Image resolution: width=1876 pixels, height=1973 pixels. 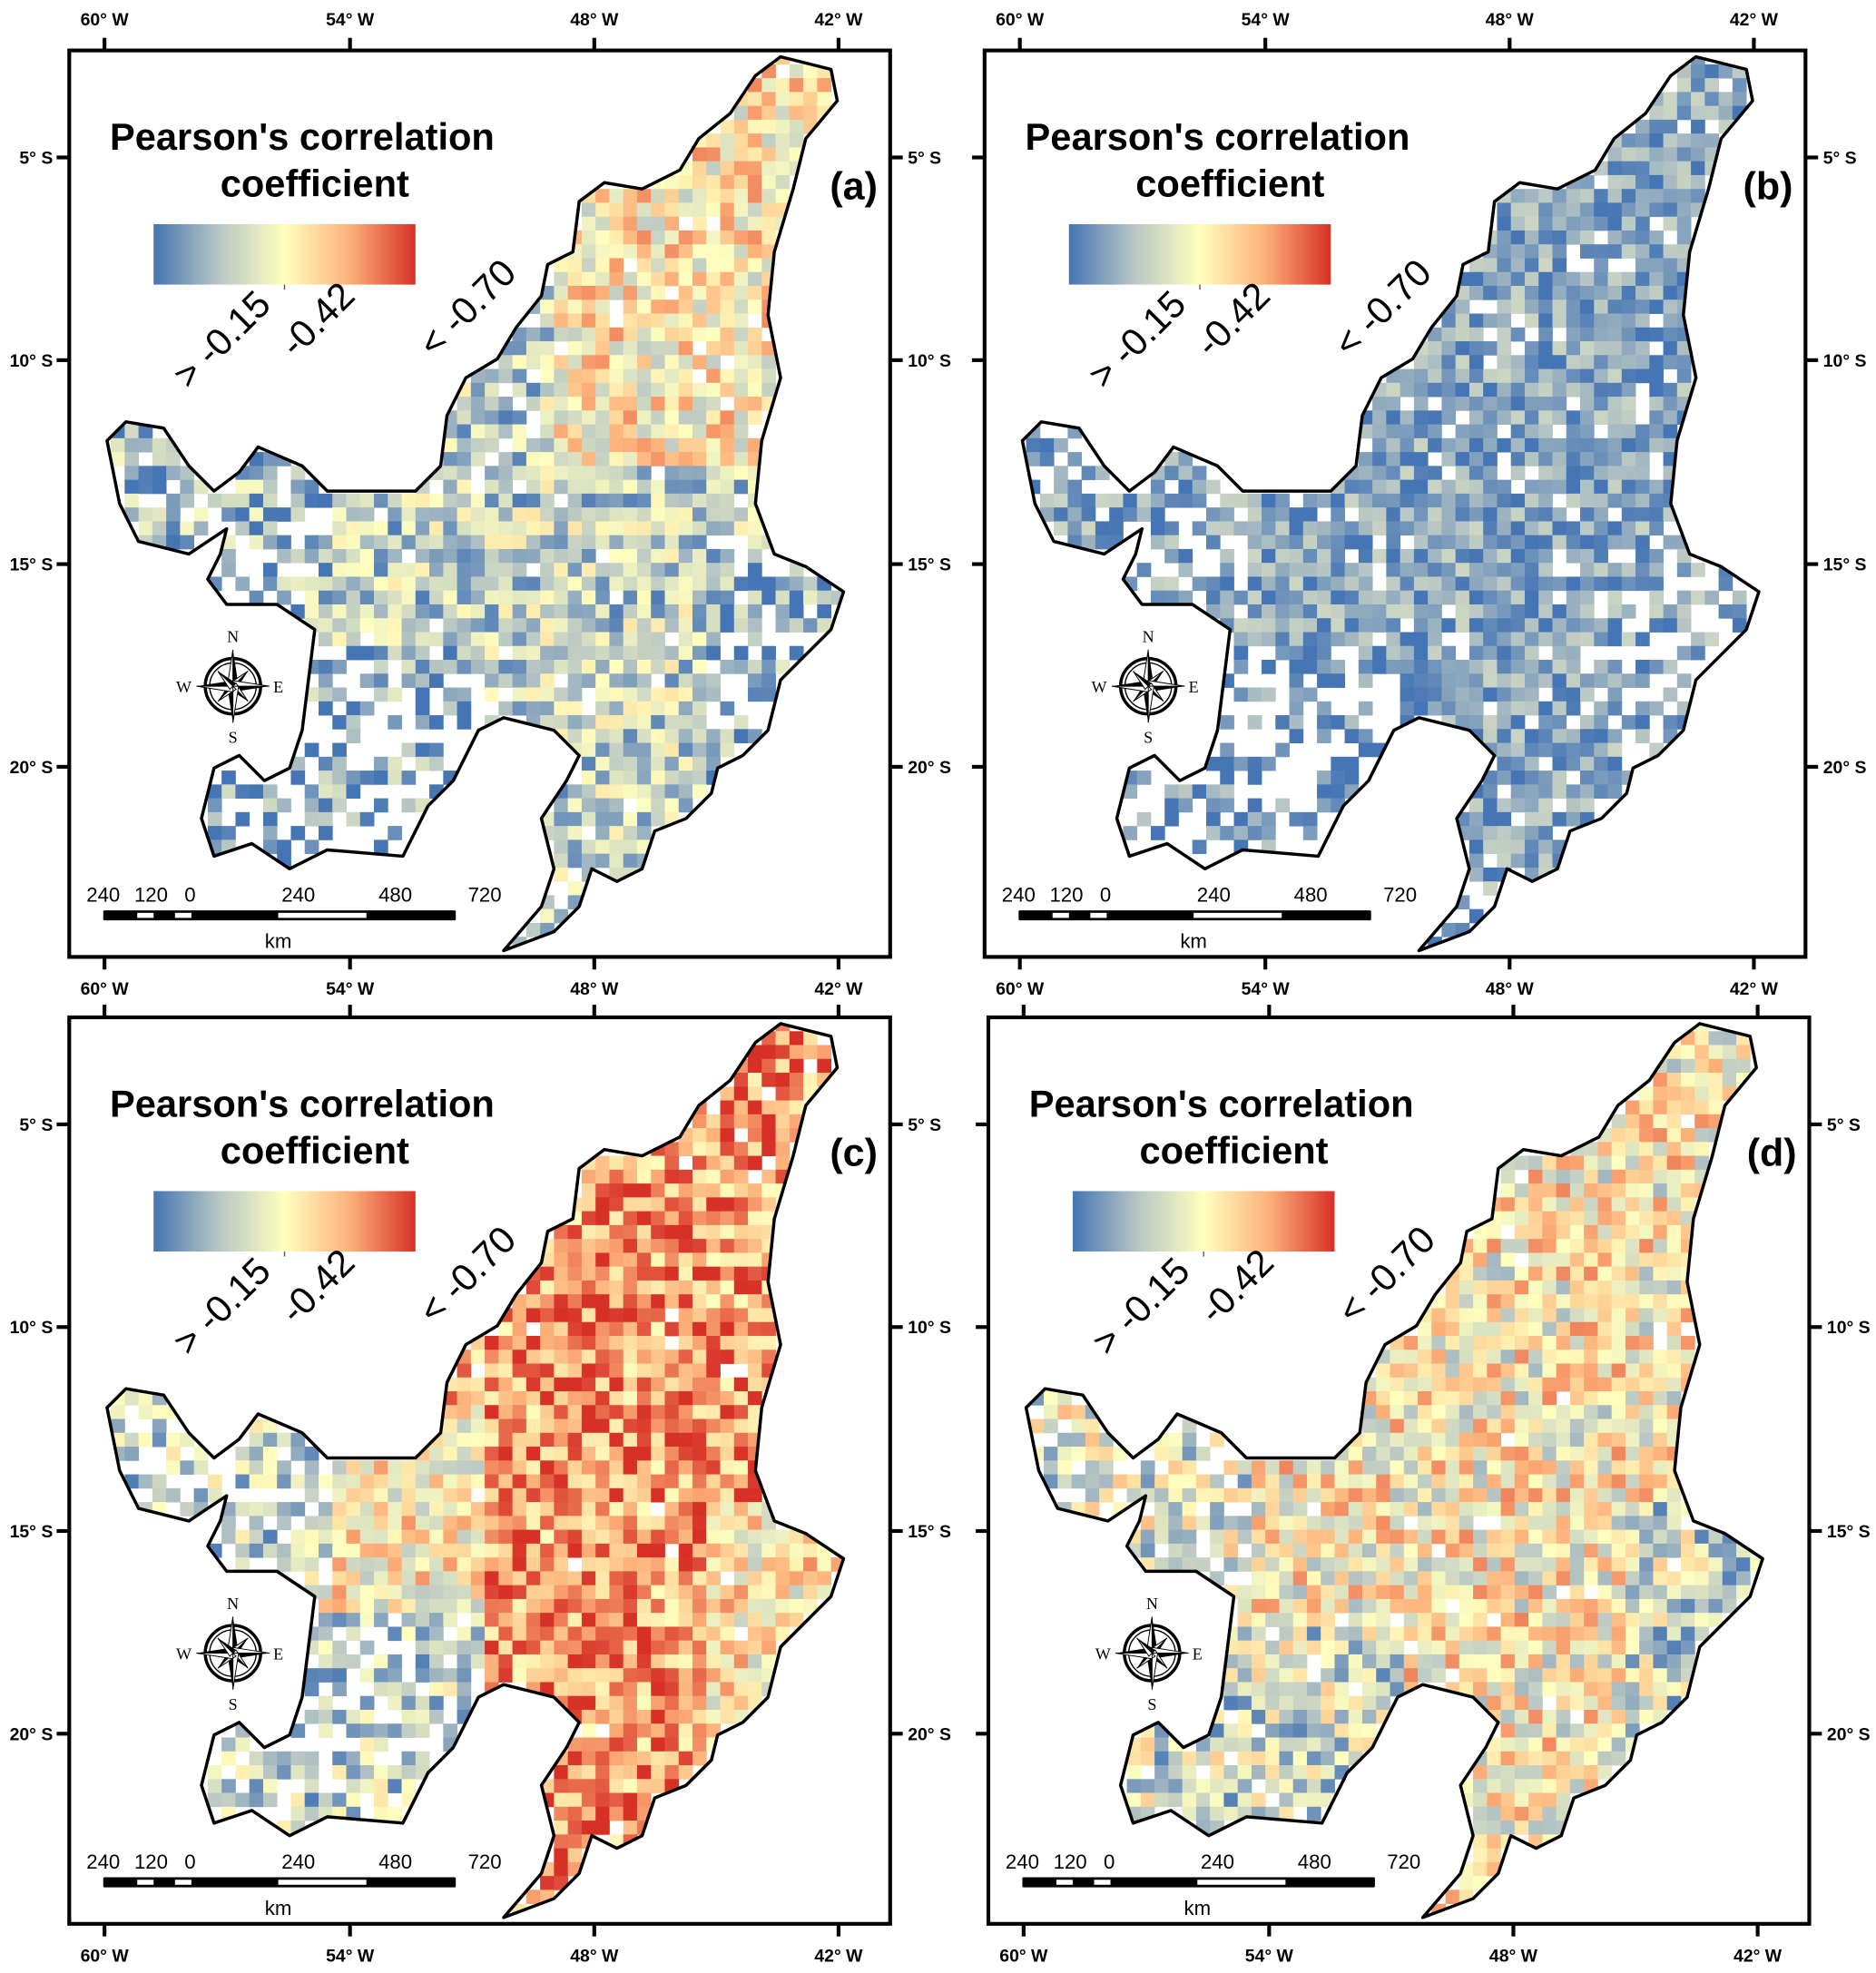 I want to click on scale-label: 480, so click(x=1311, y=894).